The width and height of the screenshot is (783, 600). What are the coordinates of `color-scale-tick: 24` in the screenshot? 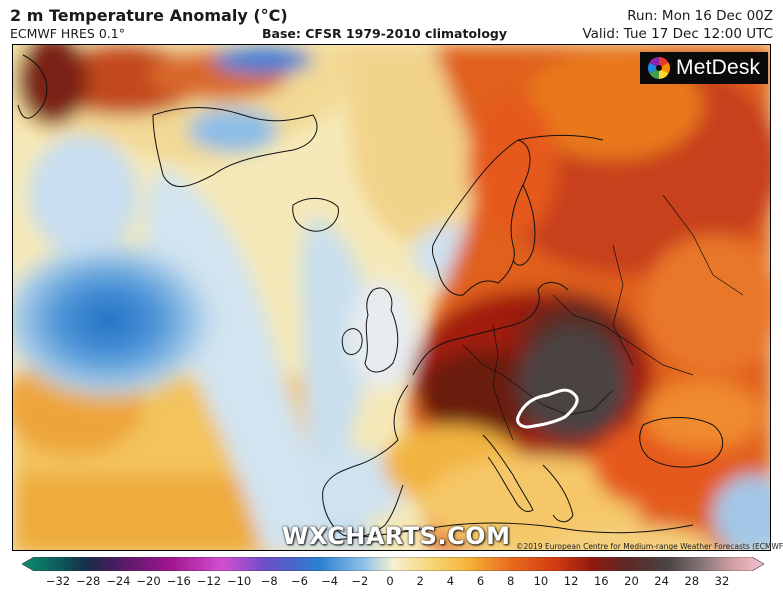 It's located at (661, 581).